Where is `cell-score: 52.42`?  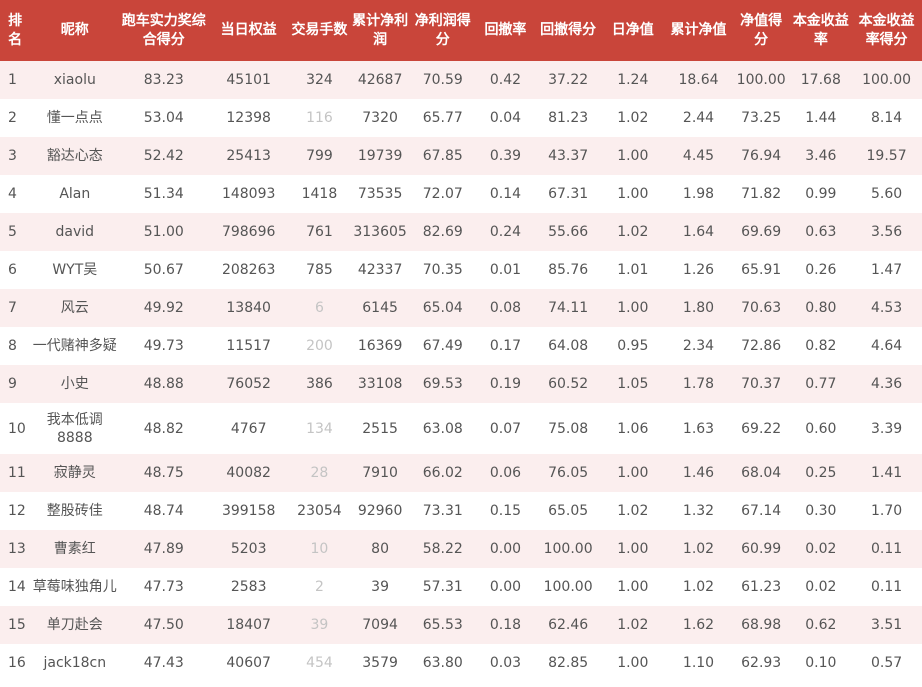 cell-score: 52.42 is located at coordinates (164, 156).